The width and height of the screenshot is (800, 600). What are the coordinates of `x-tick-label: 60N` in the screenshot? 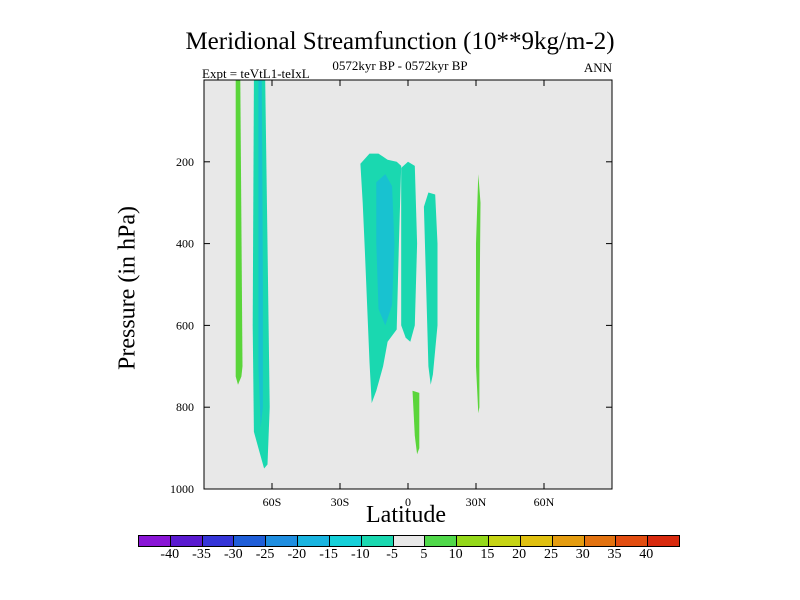 It's located at (544, 502).